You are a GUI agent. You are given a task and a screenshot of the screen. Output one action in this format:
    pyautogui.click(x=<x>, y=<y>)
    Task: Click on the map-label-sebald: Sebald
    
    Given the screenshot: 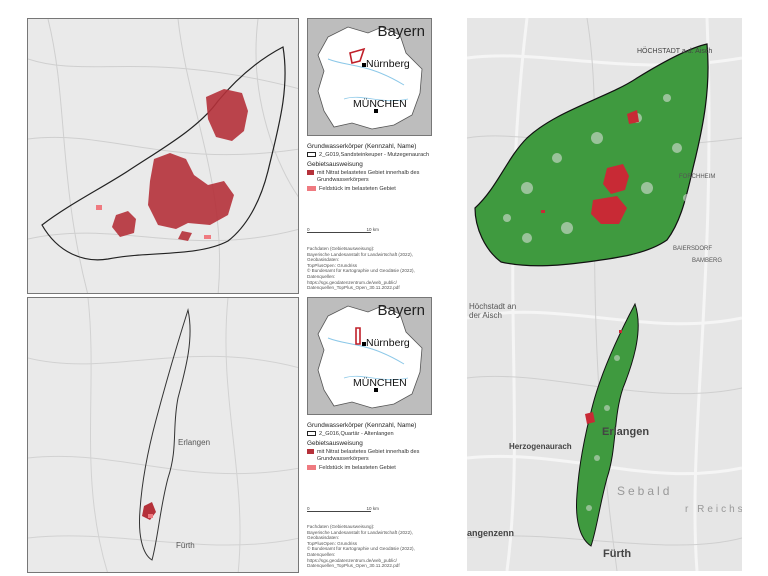 What is the action you would take?
    pyautogui.click(x=645, y=491)
    